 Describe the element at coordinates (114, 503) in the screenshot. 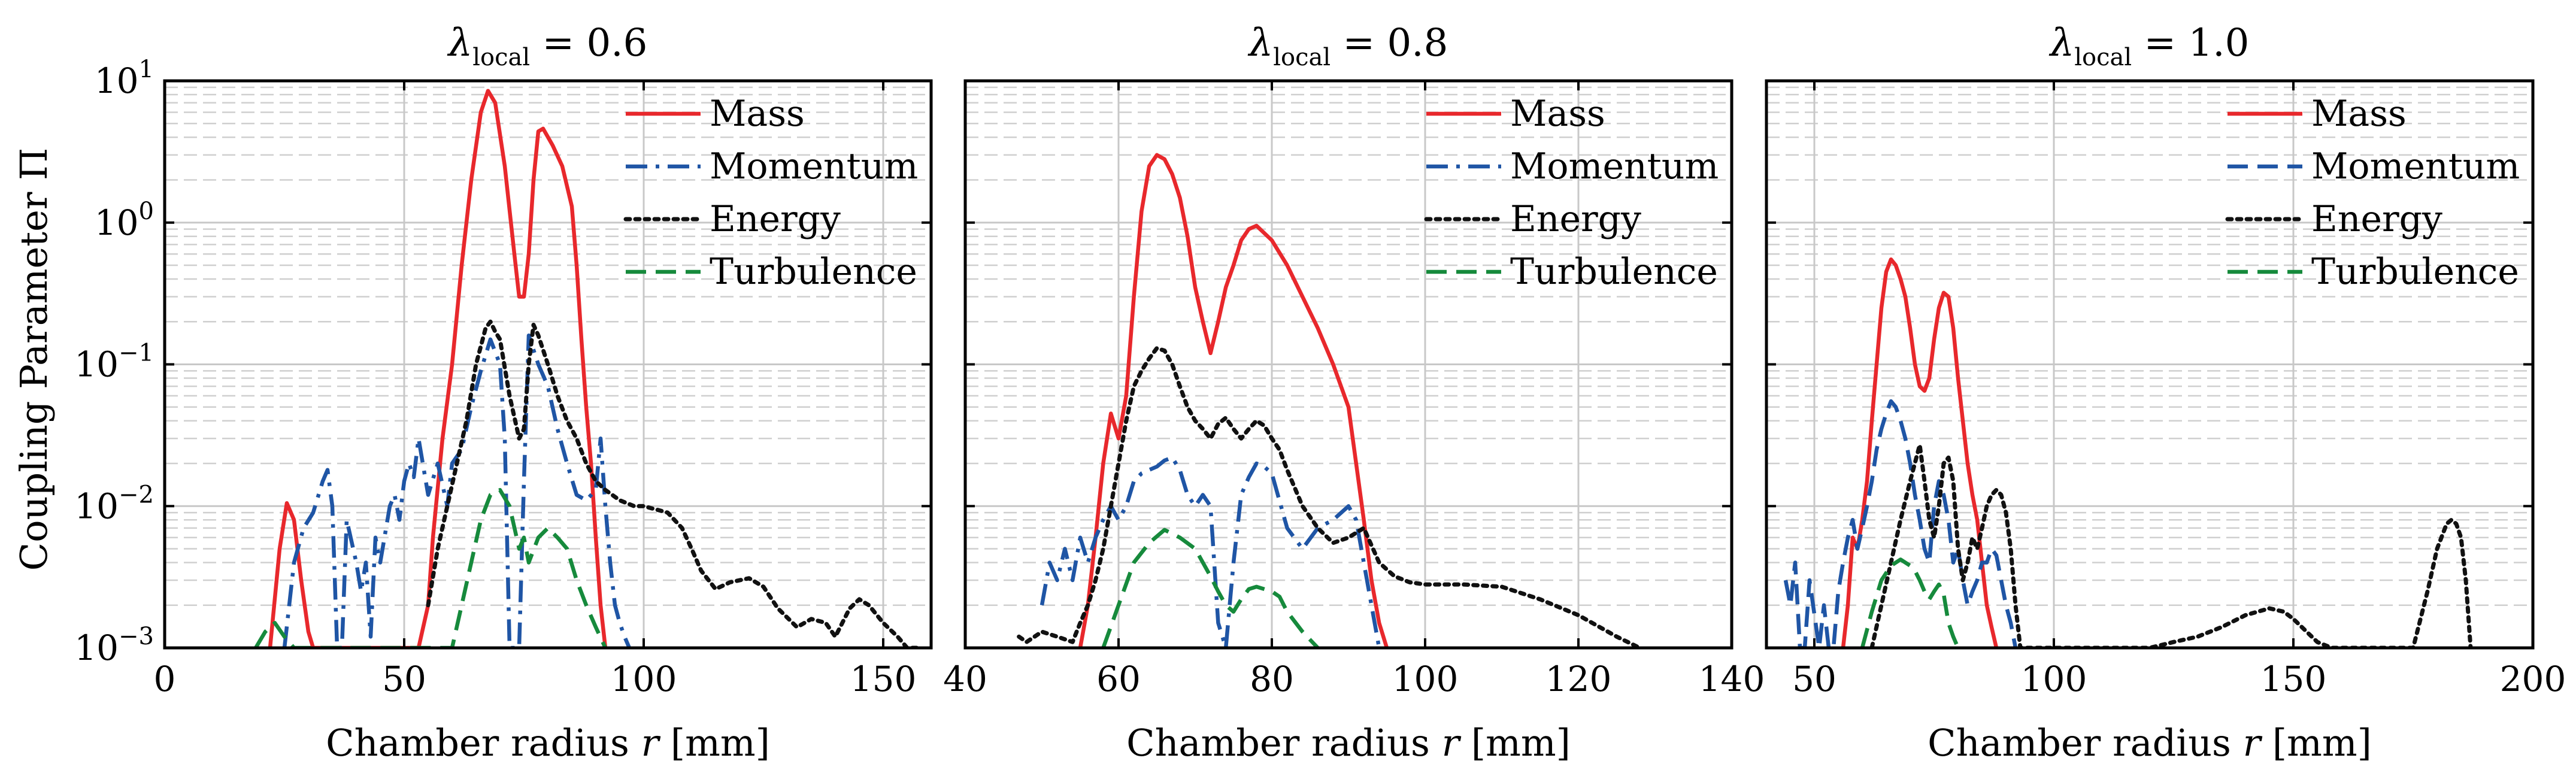

I see `y-tick-label: 10⁻²` at that location.